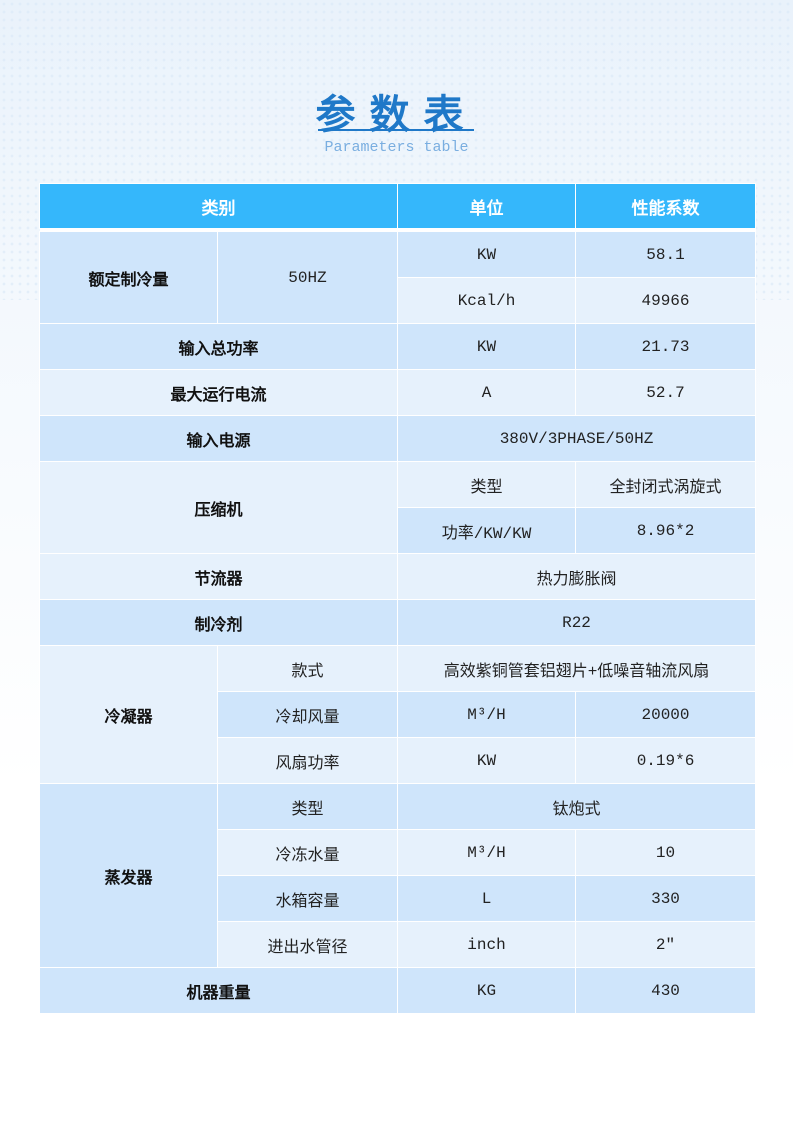 This screenshot has width=793, height=1122. Describe the element at coordinates (307, 277) in the screenshot. I see `cell: 50HZ` at that location.